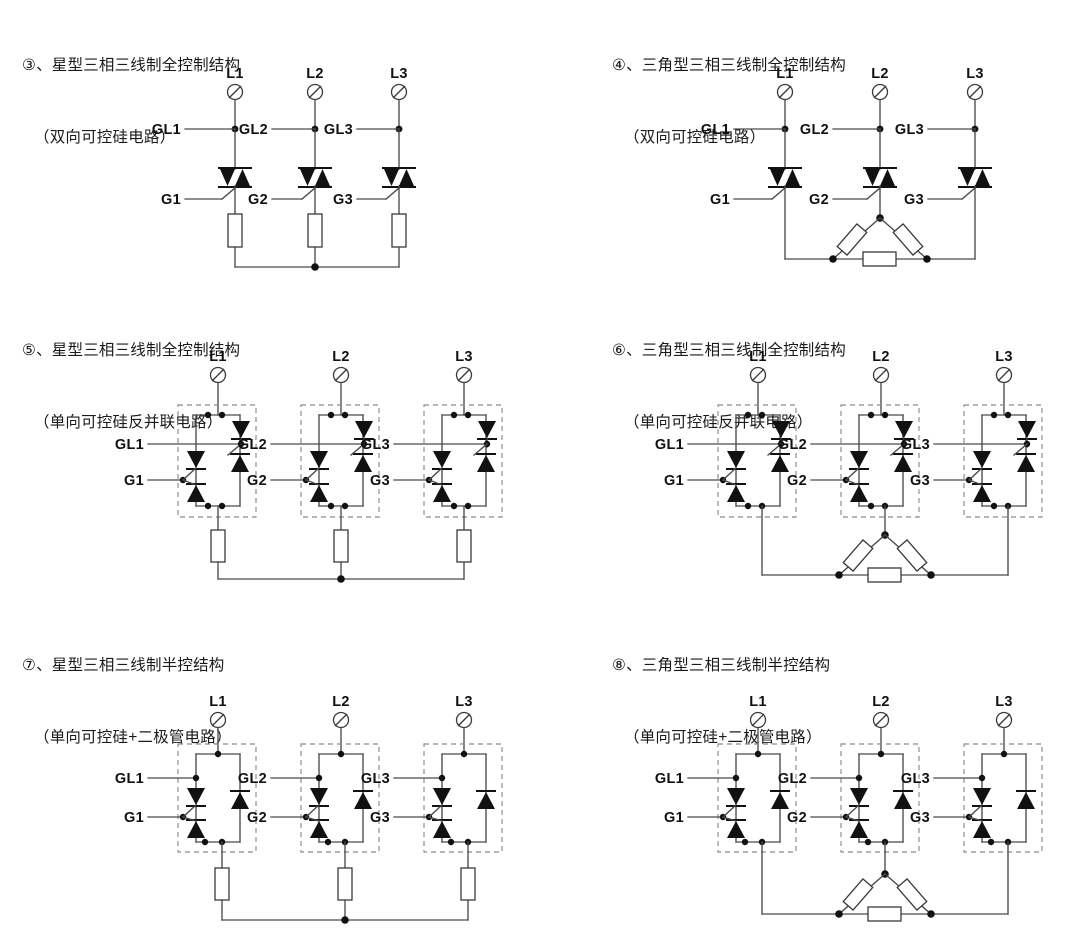 Image resolution: width=1080 pixels, height=950 pixels. I want to click on circuit-4: L1 GL1 G1, so click(860, 174).